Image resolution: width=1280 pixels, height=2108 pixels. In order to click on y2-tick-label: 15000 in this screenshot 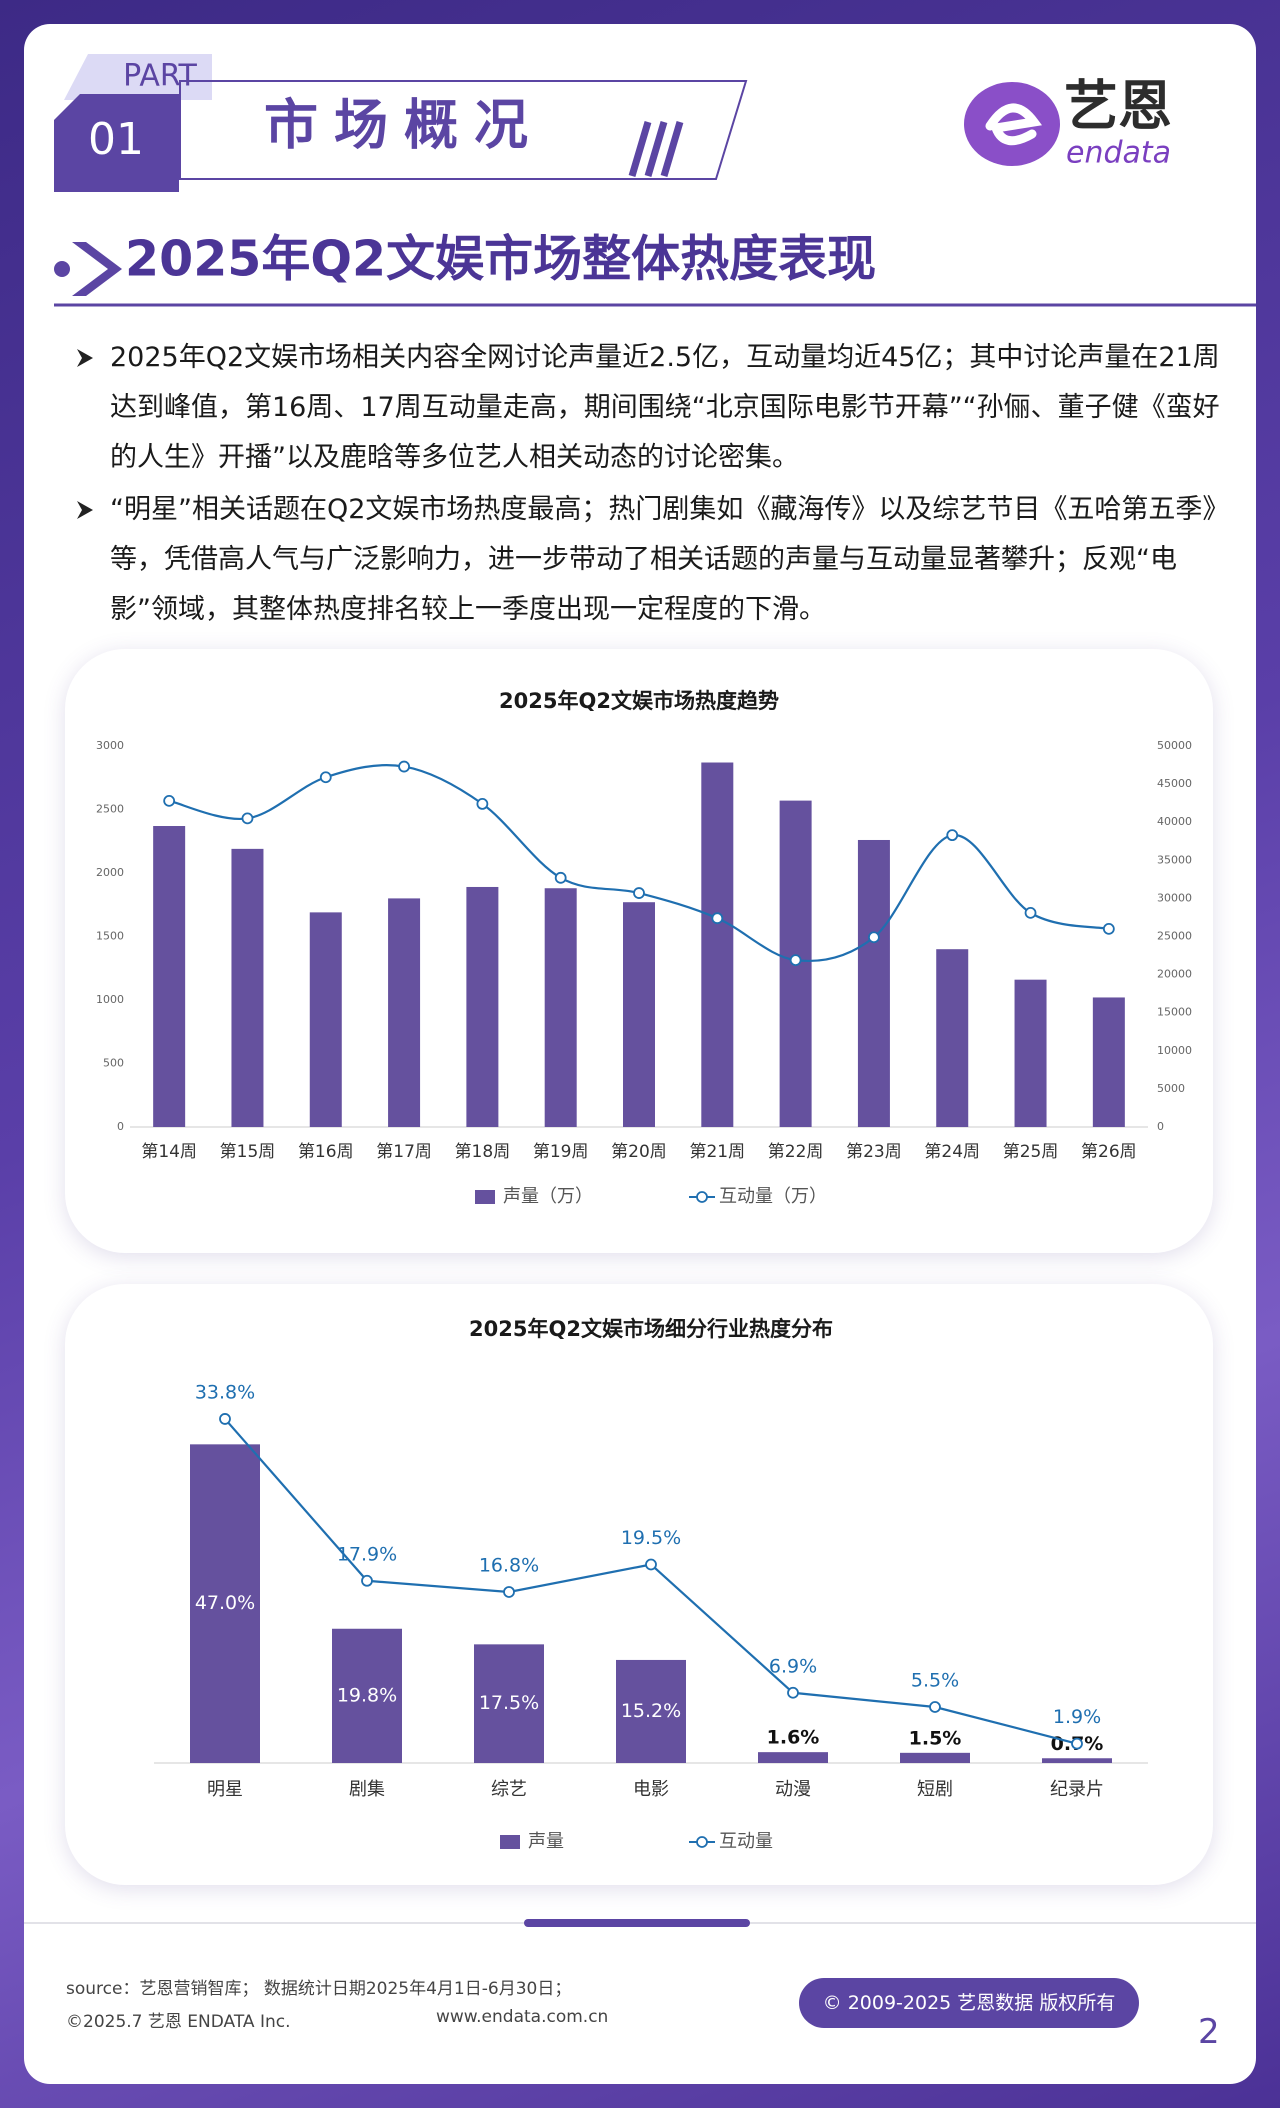, I will do `click(1174, 1012)`.